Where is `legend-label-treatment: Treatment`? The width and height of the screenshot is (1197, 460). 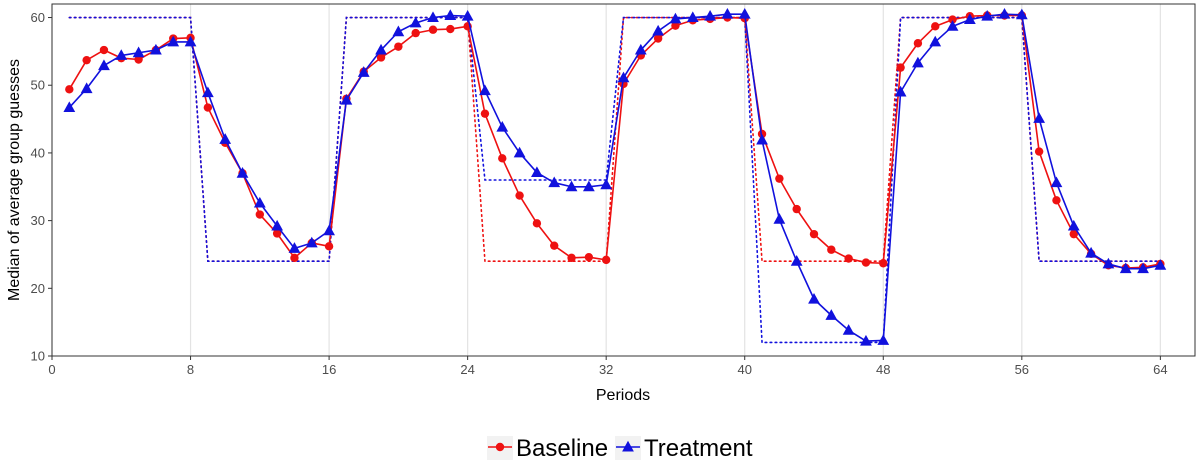
legend-label-treatment: Treatment is located at coordinates (698, 447).